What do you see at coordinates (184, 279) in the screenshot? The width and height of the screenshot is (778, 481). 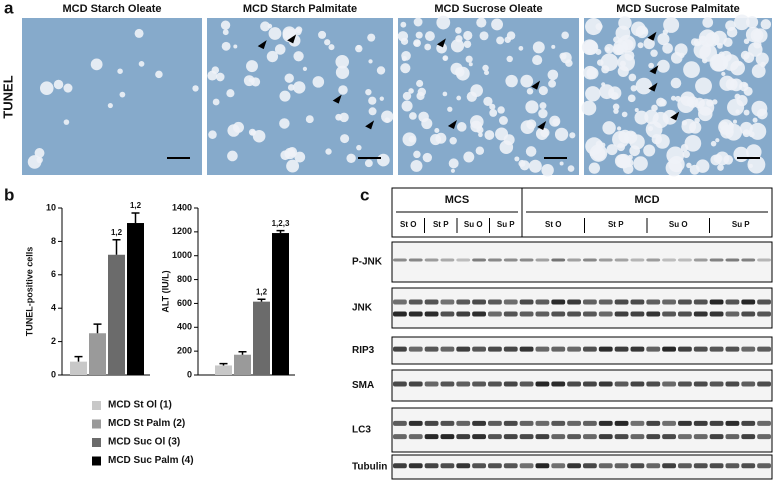 I see `y-tick-label: 800` at bounding box center [184, 279].